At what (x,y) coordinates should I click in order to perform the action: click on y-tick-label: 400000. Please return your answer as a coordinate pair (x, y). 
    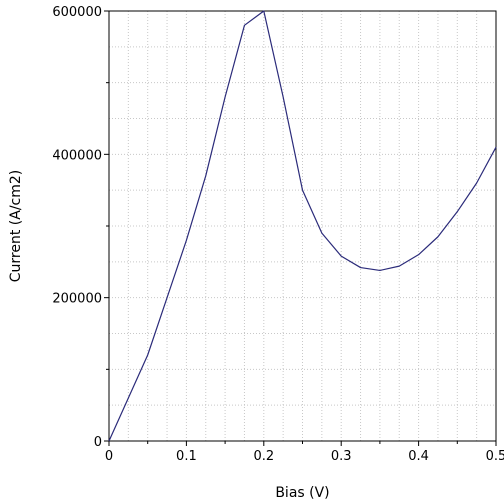
    Looking at the image, I should click on (77, 155).